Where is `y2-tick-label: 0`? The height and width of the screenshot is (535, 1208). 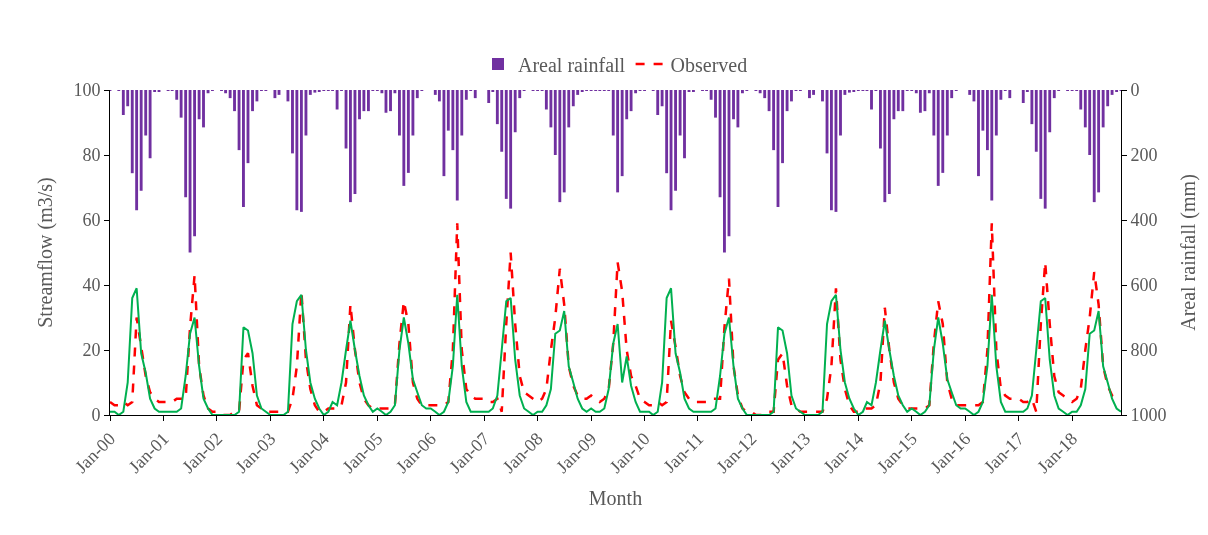 y2-tick-label: 0 is located at coordinates (1135, 90).